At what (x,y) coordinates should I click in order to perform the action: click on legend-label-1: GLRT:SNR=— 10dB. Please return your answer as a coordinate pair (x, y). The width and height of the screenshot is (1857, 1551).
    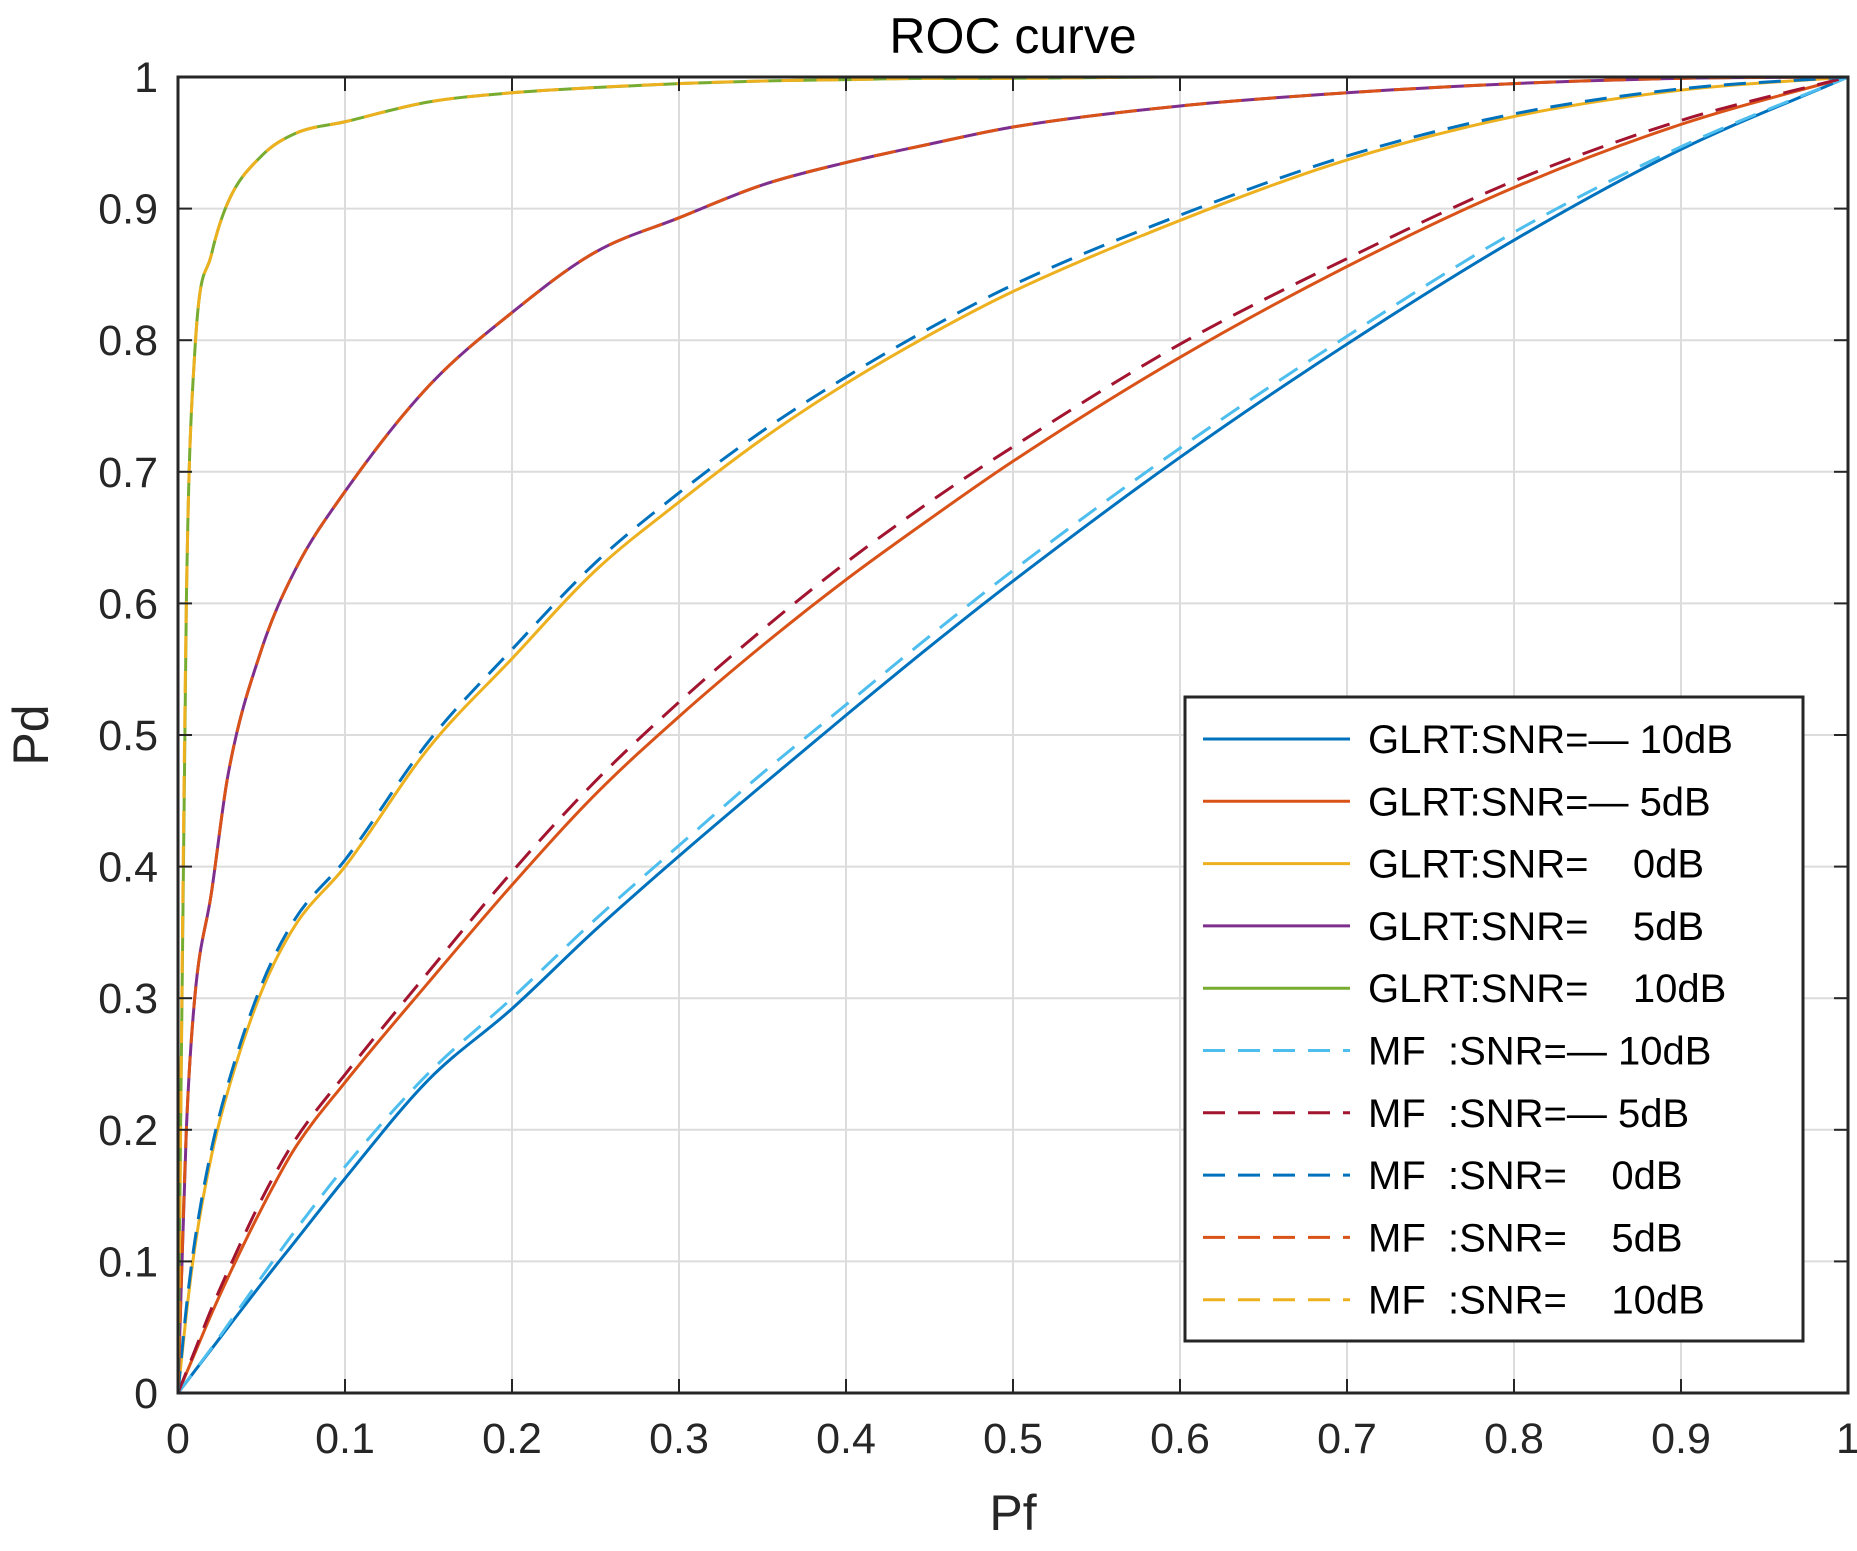
    Looking at the image, I should click on (1550, 740).